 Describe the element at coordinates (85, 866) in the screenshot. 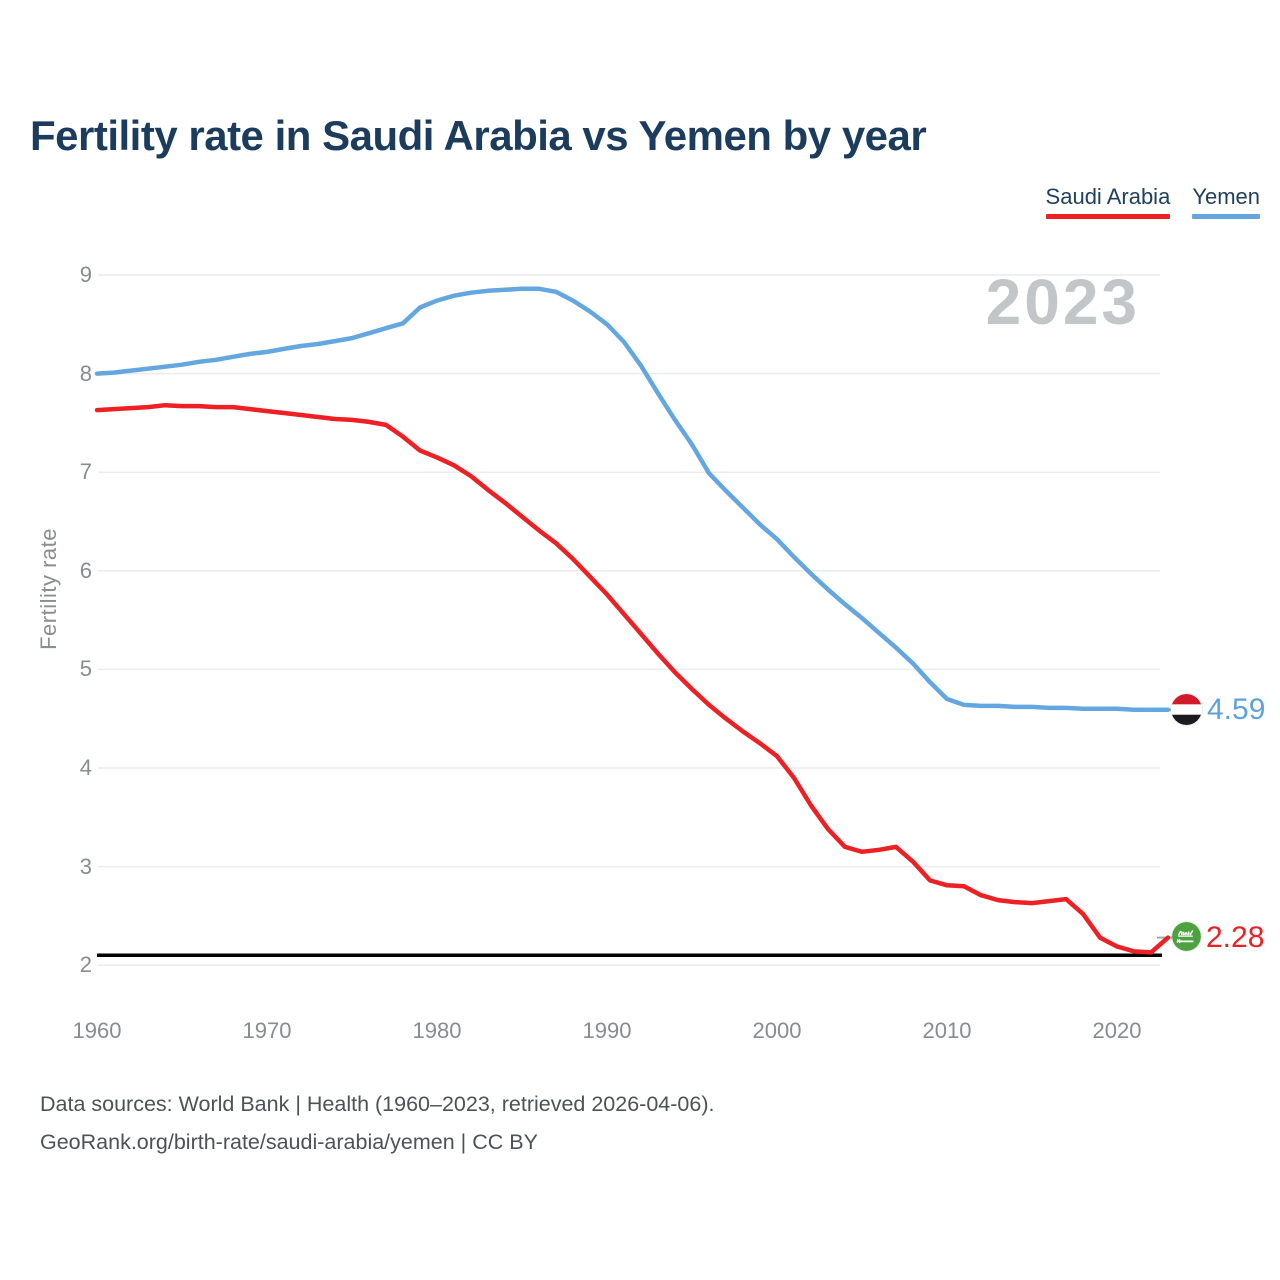

I see `y-tick-label: 3` at that location.